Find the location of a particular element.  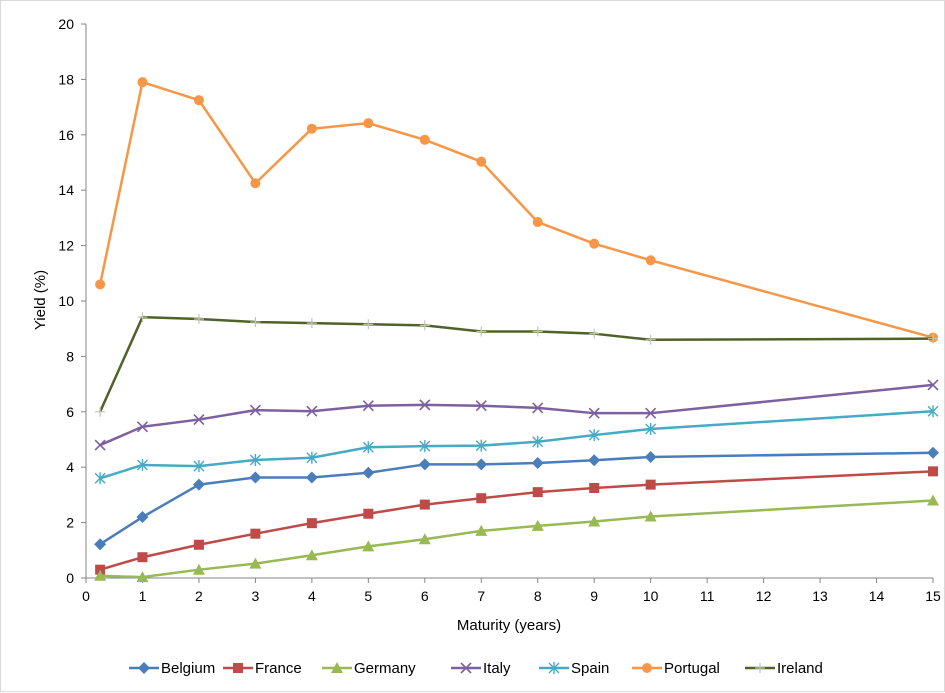

y-tick-label: 20 is located at coordinates (66, 24).